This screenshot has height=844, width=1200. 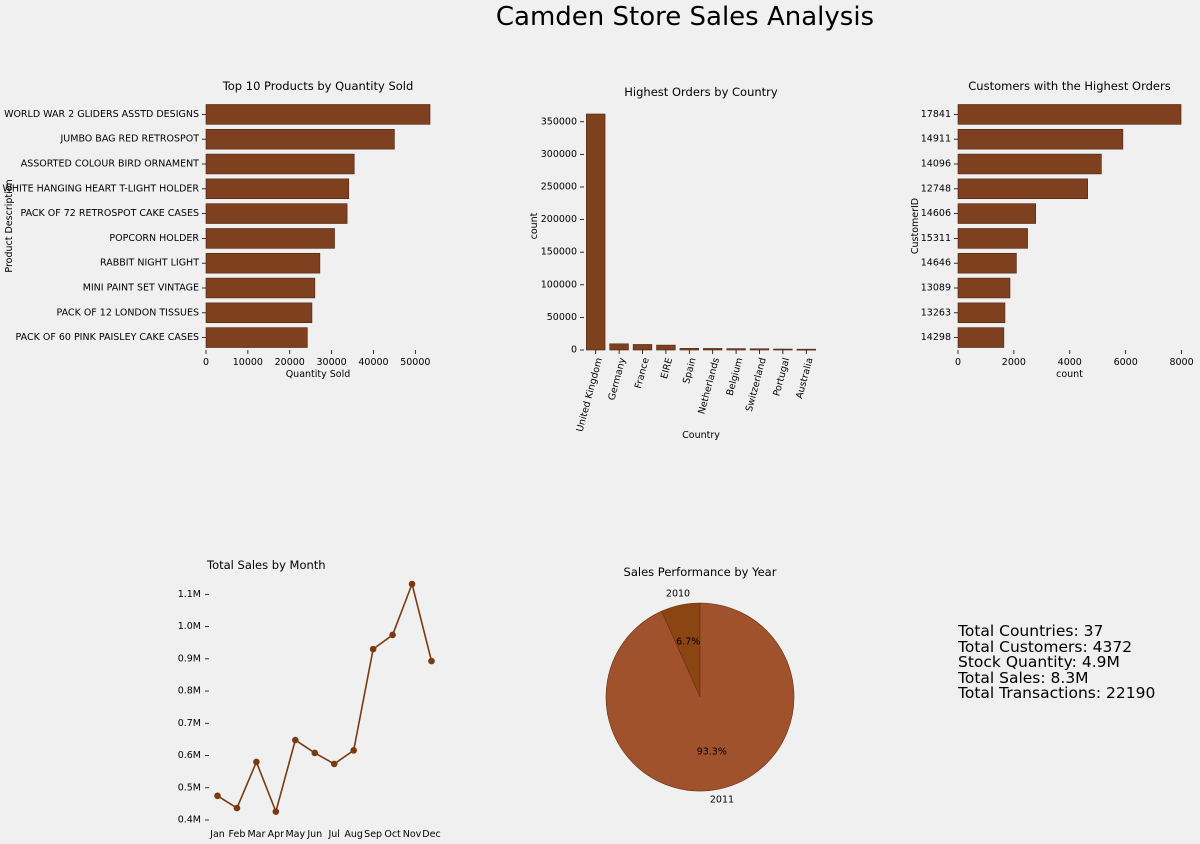 What do you see at coordinates (678, 594) in the screenshot?
I see `chart5-label: 2010` at bounding box center [678, 594].